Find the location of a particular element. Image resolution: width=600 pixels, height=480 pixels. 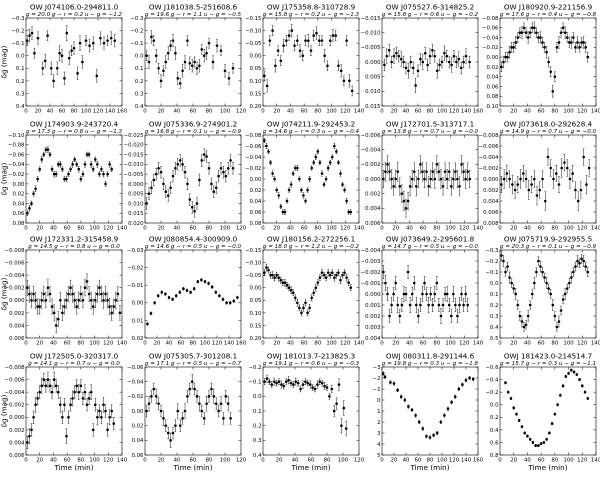

y-tick-label: 0.00 is located at coordinates (255, 57).